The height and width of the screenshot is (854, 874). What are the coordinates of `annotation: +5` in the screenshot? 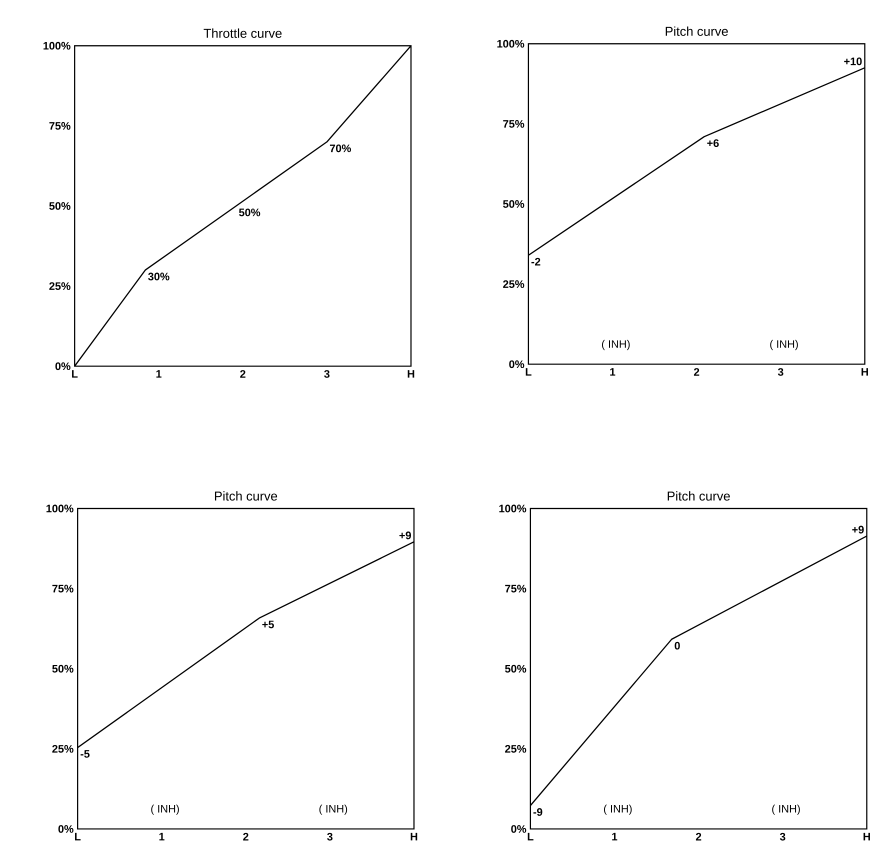 It's located at (268, 624).